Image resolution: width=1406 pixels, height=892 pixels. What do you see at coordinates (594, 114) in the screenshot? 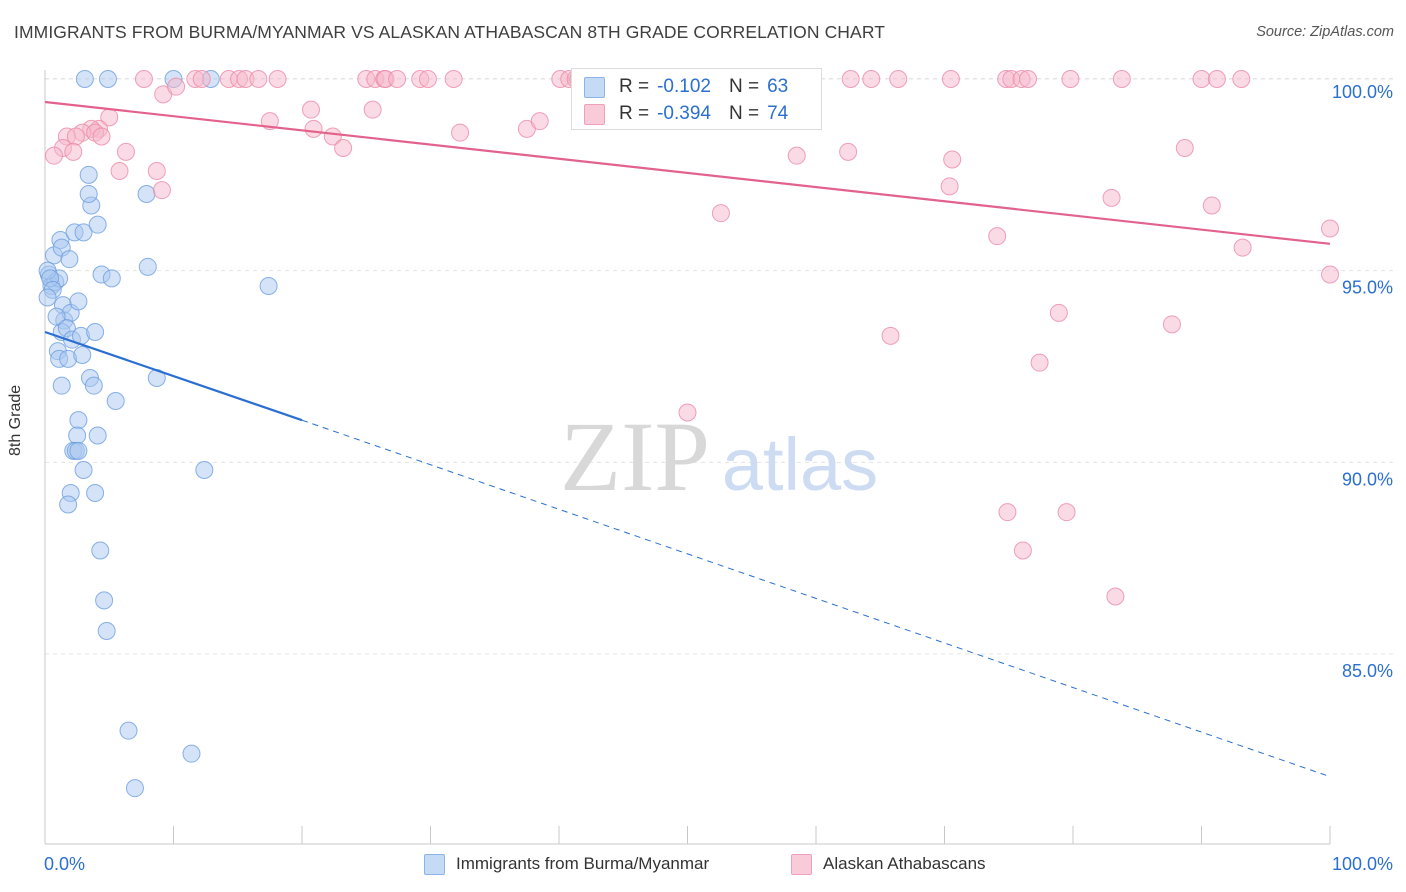
I see `legend-swatch-pink` at bounding box center [594, 114].